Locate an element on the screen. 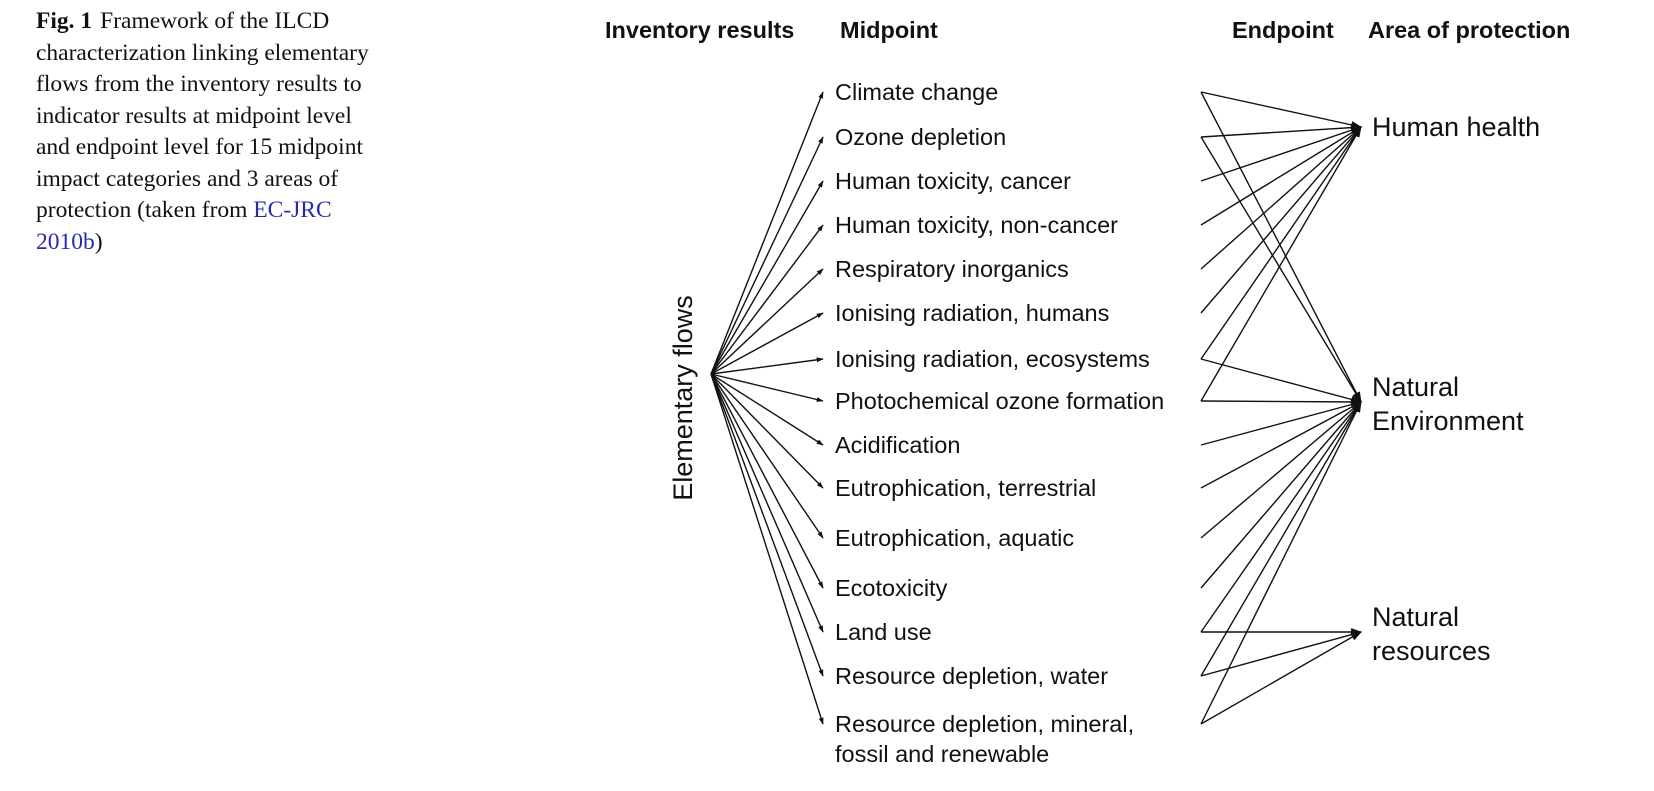 This screenshot has width=1654, height=791. elementary-flows-label: Elementary flows is located at coordinates (683, 398).